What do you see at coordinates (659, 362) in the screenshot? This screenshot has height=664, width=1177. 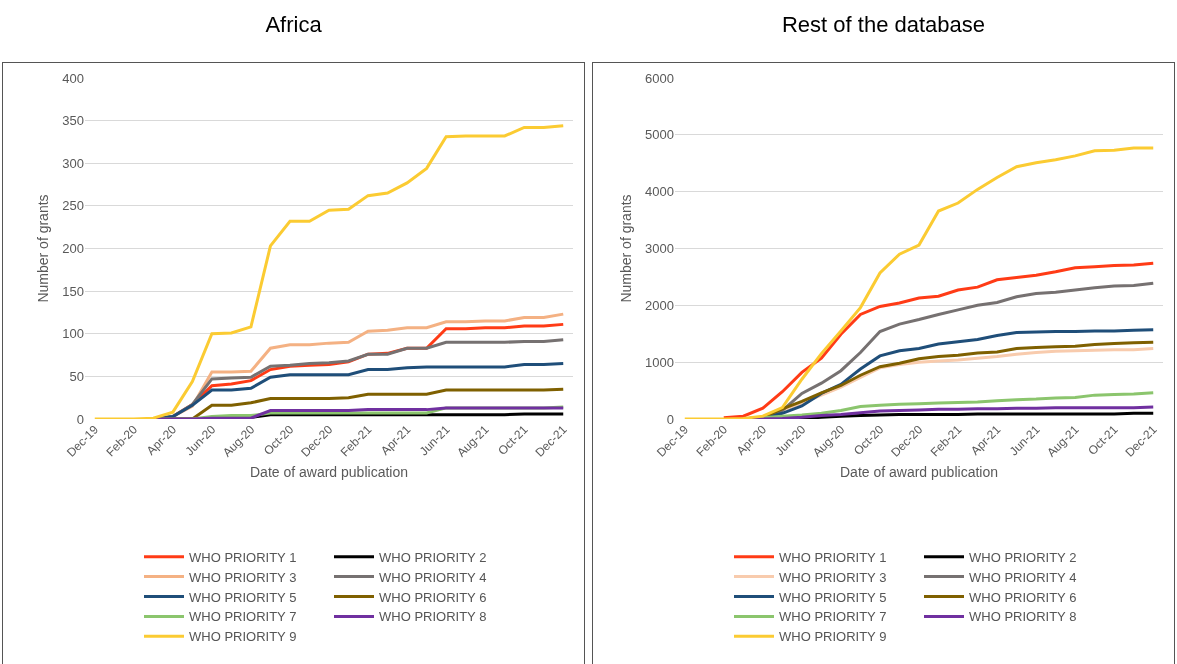 I see `y-tick-label: 1000` at bounding box center [659, 362].